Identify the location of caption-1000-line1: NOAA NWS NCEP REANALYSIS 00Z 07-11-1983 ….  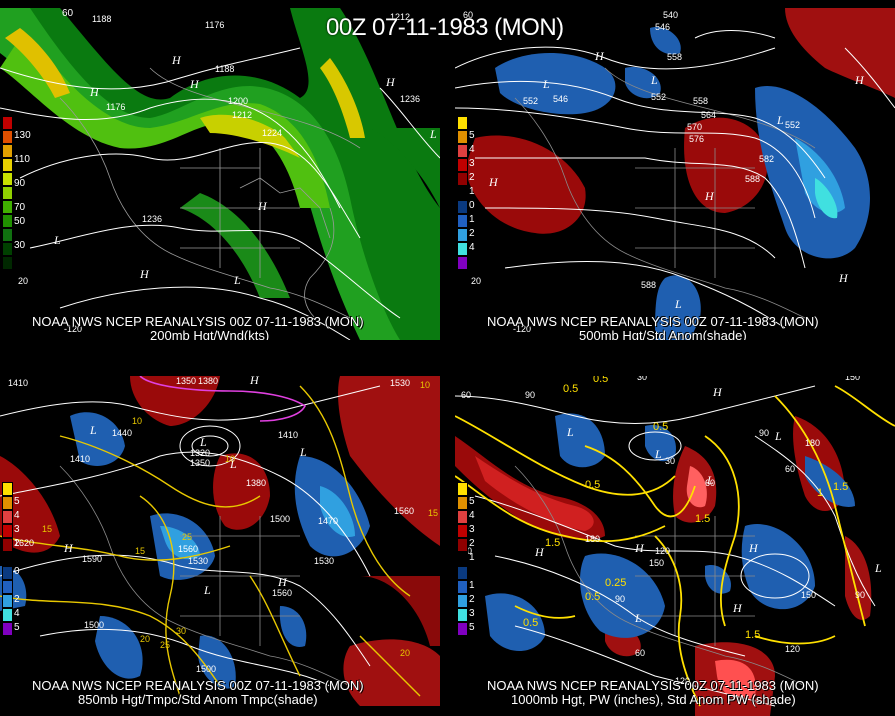
(653, 685).